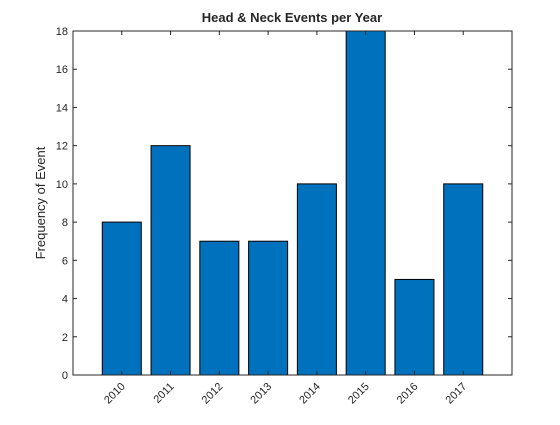 The height and width of the screenshot is (425, 560). I want to click on bar-2011, so click(170, 260).